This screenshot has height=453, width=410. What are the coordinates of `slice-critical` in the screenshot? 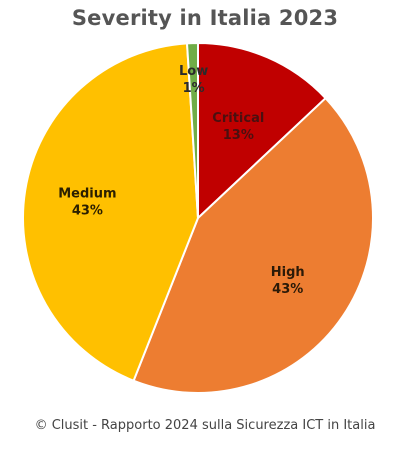 It's located at (262, 131).